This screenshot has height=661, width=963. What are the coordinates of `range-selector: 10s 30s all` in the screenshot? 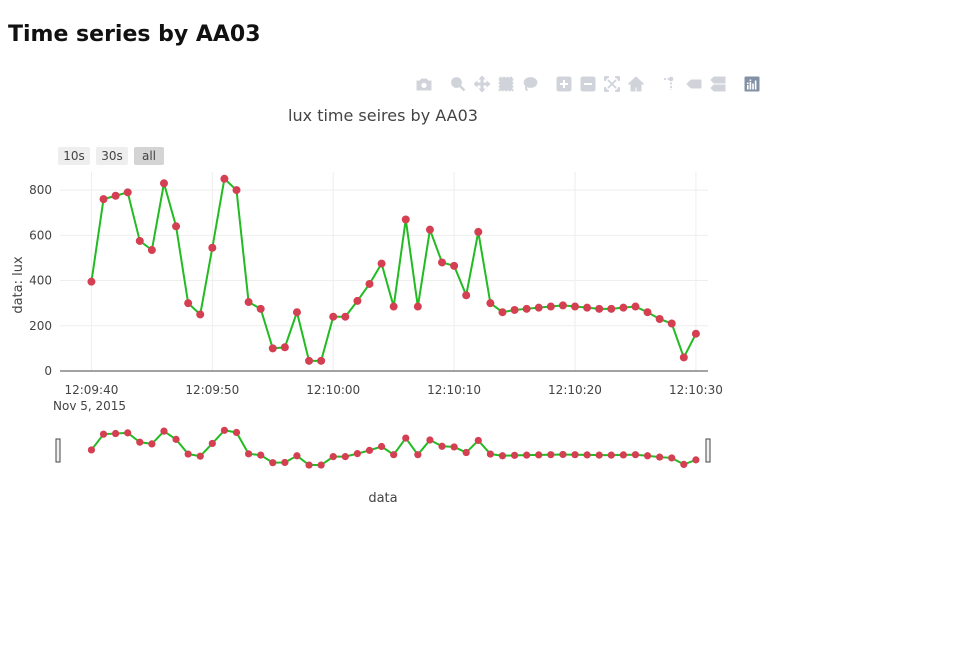 It's located at (111, 156).